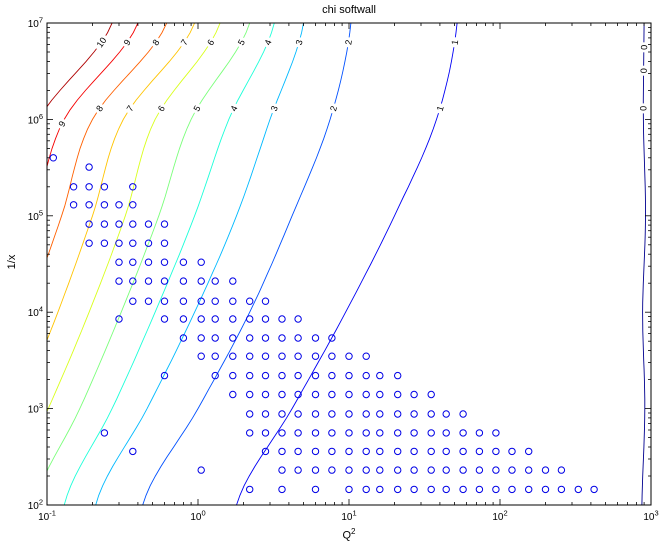 The image size is (664, 549). I want to click on svg-text: 1, so click(455, 42).